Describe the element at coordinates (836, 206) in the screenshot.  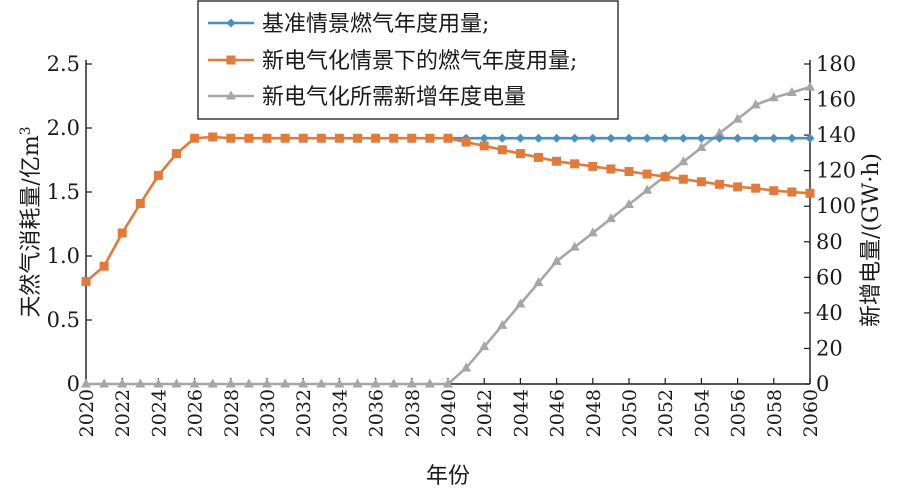
I see `y-right-tick-label: 100` at that location.